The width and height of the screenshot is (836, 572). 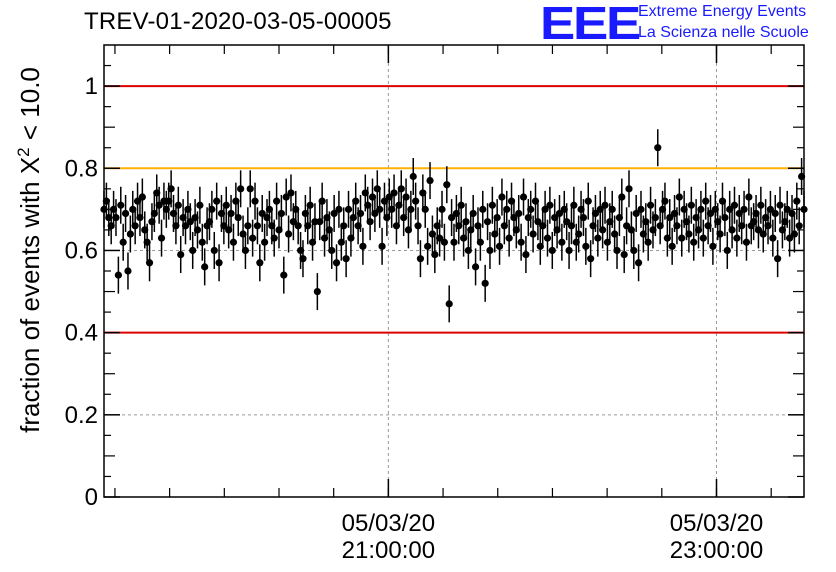 I want to click on logo-text-line1: Extreme Energy Events, so click(x=722, y=11).